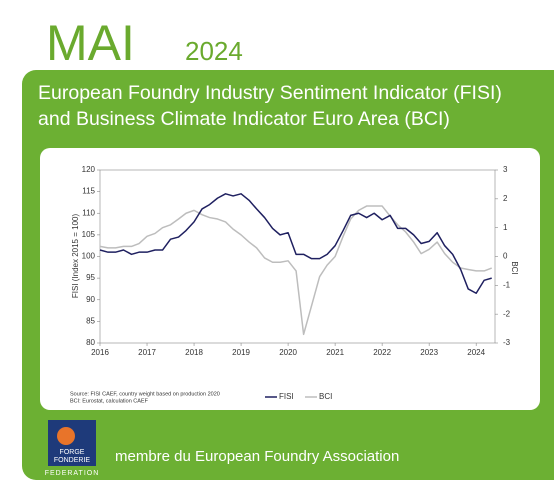 This screenshot has width=554, height=491. I want to click on y2-tick-label: -3, so click(507, 342).